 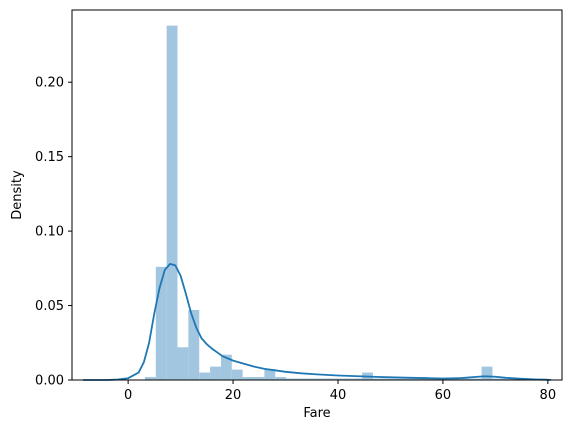 What do you see at coordinates (49, 232) in the screenshot?
I see `y-tick-label: 0.10` at bounding box center [49, 232].